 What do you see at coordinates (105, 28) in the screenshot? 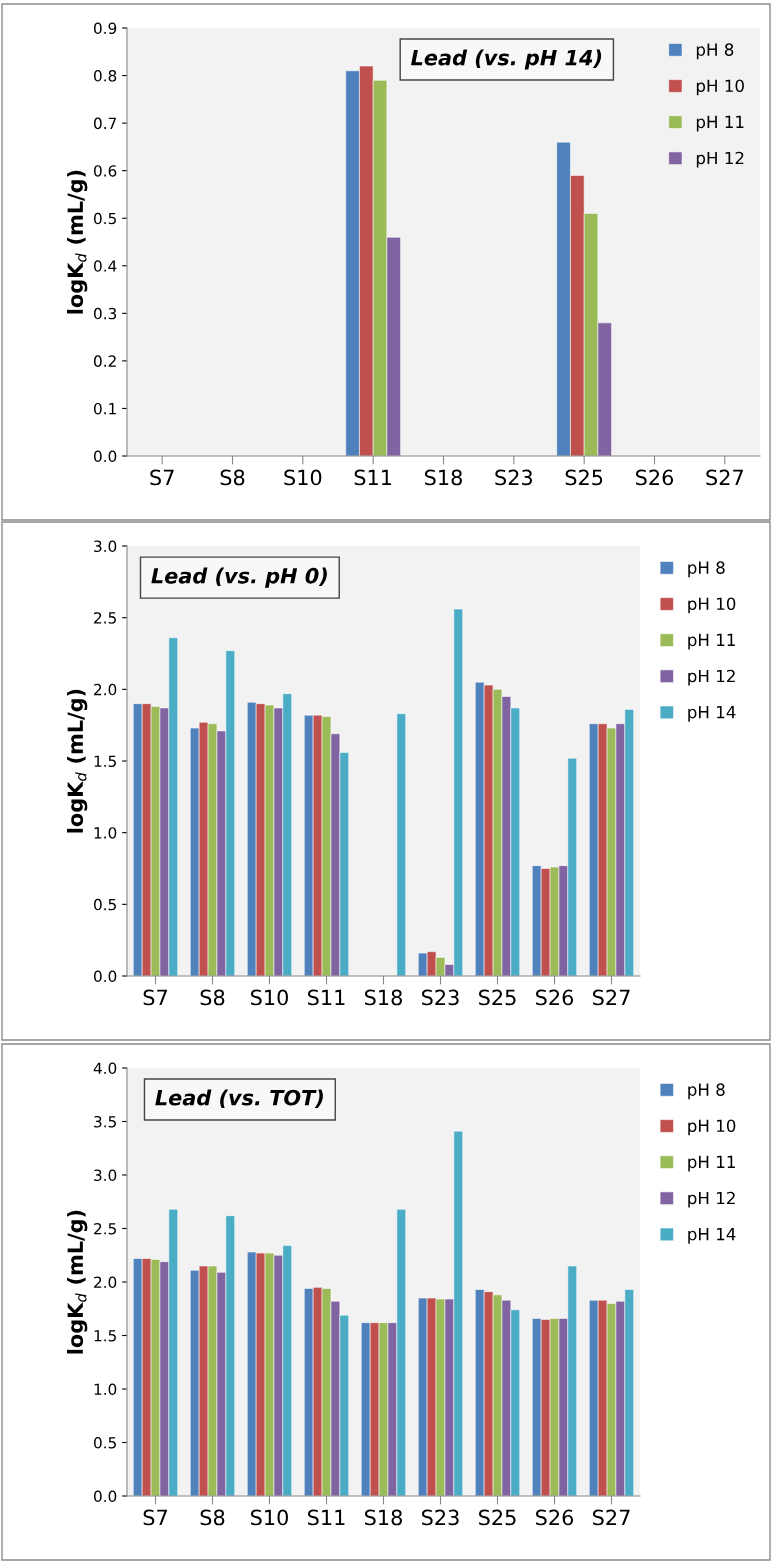
I see `y-tick-label: 0.9` at bounding box center [105, 28].